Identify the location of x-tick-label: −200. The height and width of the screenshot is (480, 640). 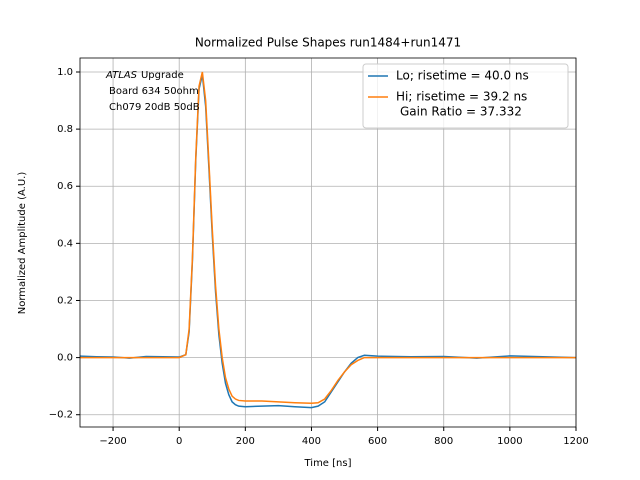
(112, 441).